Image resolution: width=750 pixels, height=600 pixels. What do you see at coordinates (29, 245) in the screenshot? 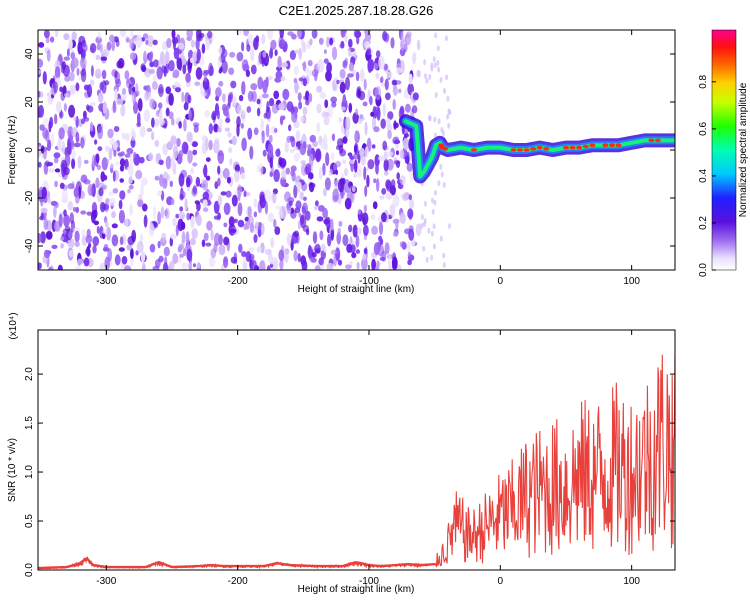
I see `y-tick-label: -40` at bounding box center [29, 245].